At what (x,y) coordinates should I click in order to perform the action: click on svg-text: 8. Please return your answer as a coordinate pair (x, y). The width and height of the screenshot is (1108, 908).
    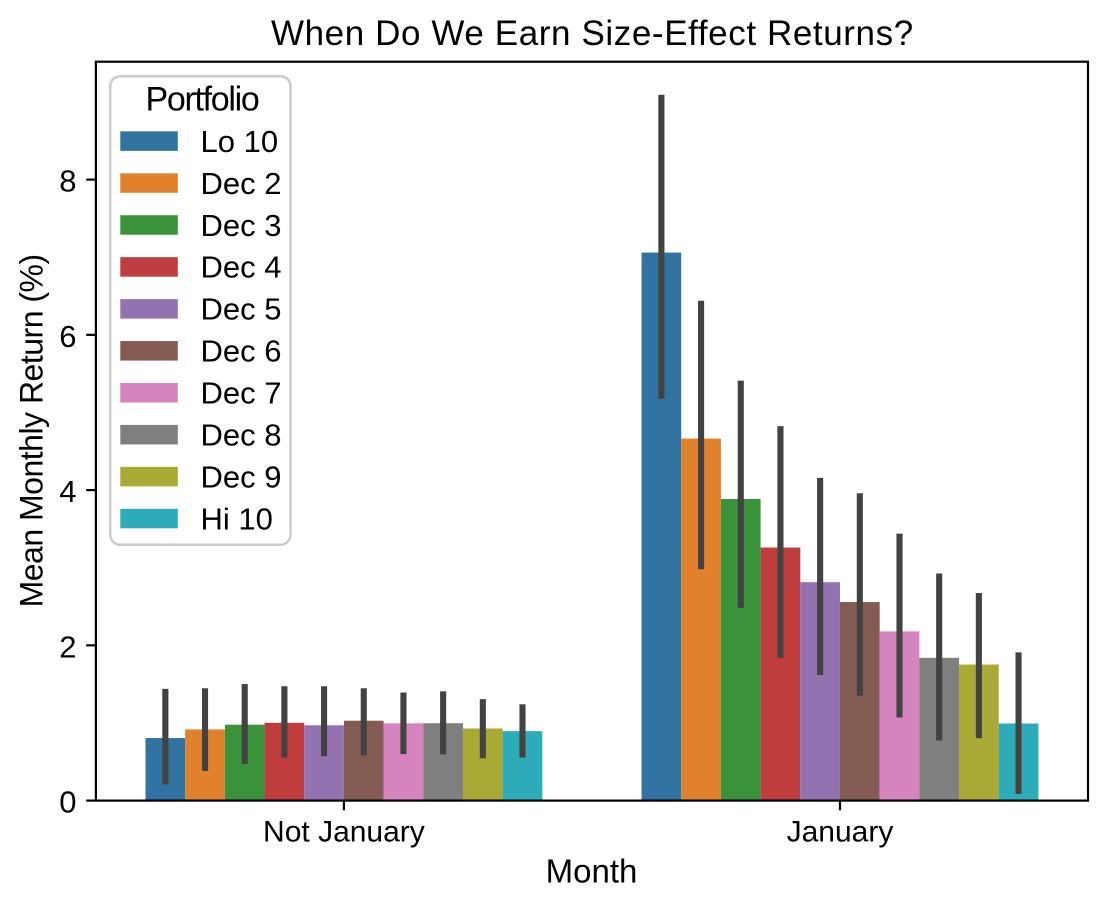
    Looking at the image, I should click on (67, 181).